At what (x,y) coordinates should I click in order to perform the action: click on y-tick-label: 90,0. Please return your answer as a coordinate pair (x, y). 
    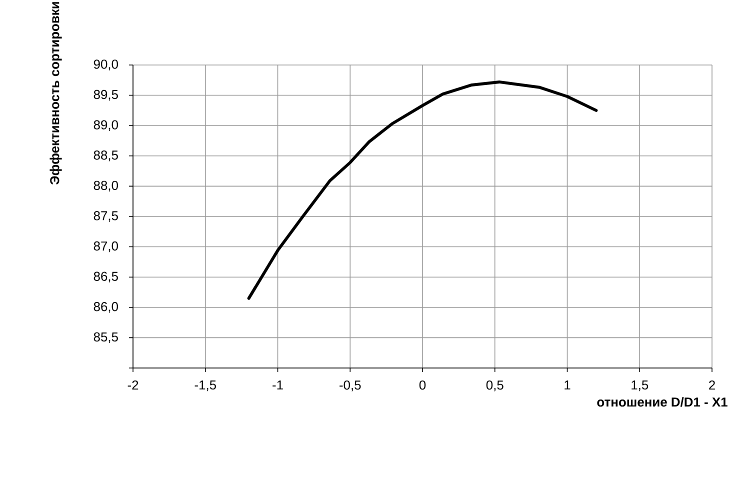
    Looking at the image, I should click on (106, 65).